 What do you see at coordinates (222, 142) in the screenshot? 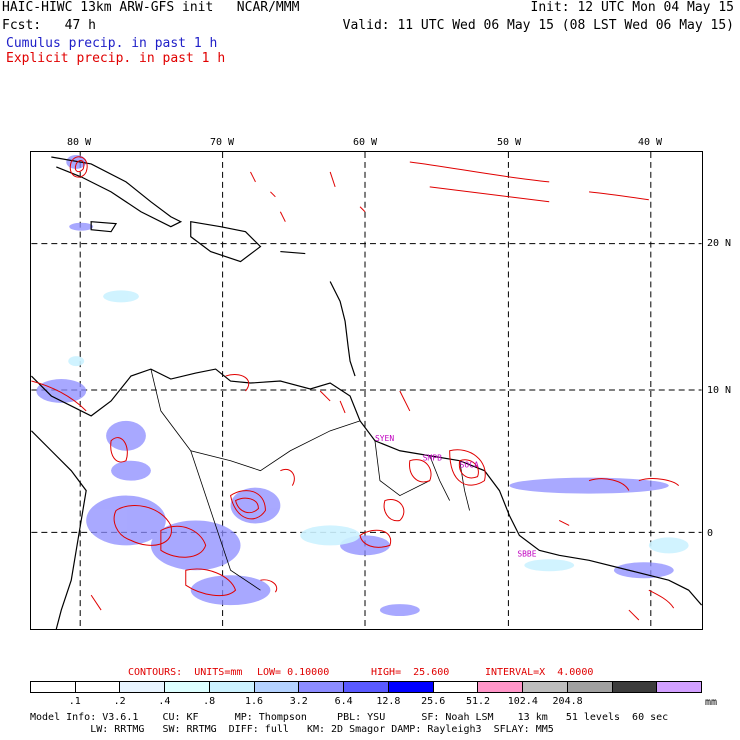
I see `lon-label-70w: 70 W` at bounding box center [222, 142].